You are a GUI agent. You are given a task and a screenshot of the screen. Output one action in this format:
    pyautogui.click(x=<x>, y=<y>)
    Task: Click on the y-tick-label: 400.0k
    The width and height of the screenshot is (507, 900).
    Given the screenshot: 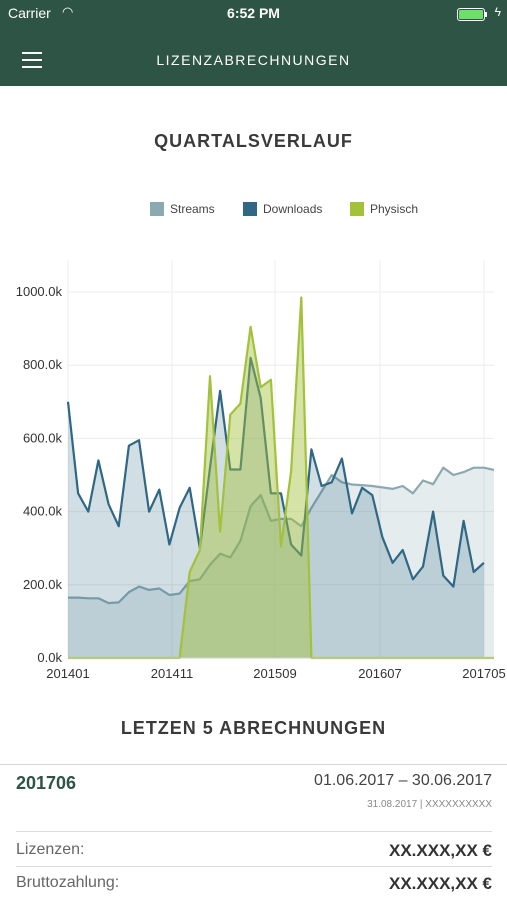 What is the action you would take?
    pyautogui.click(x=43, y=511)
    